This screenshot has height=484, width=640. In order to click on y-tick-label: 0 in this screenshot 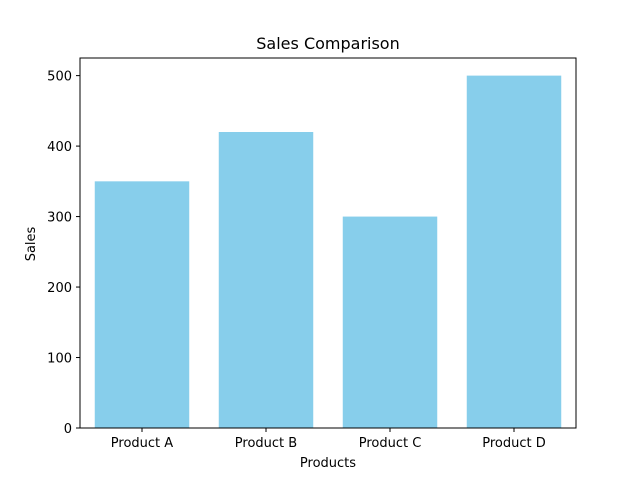, I will do `click(68, 429)`.